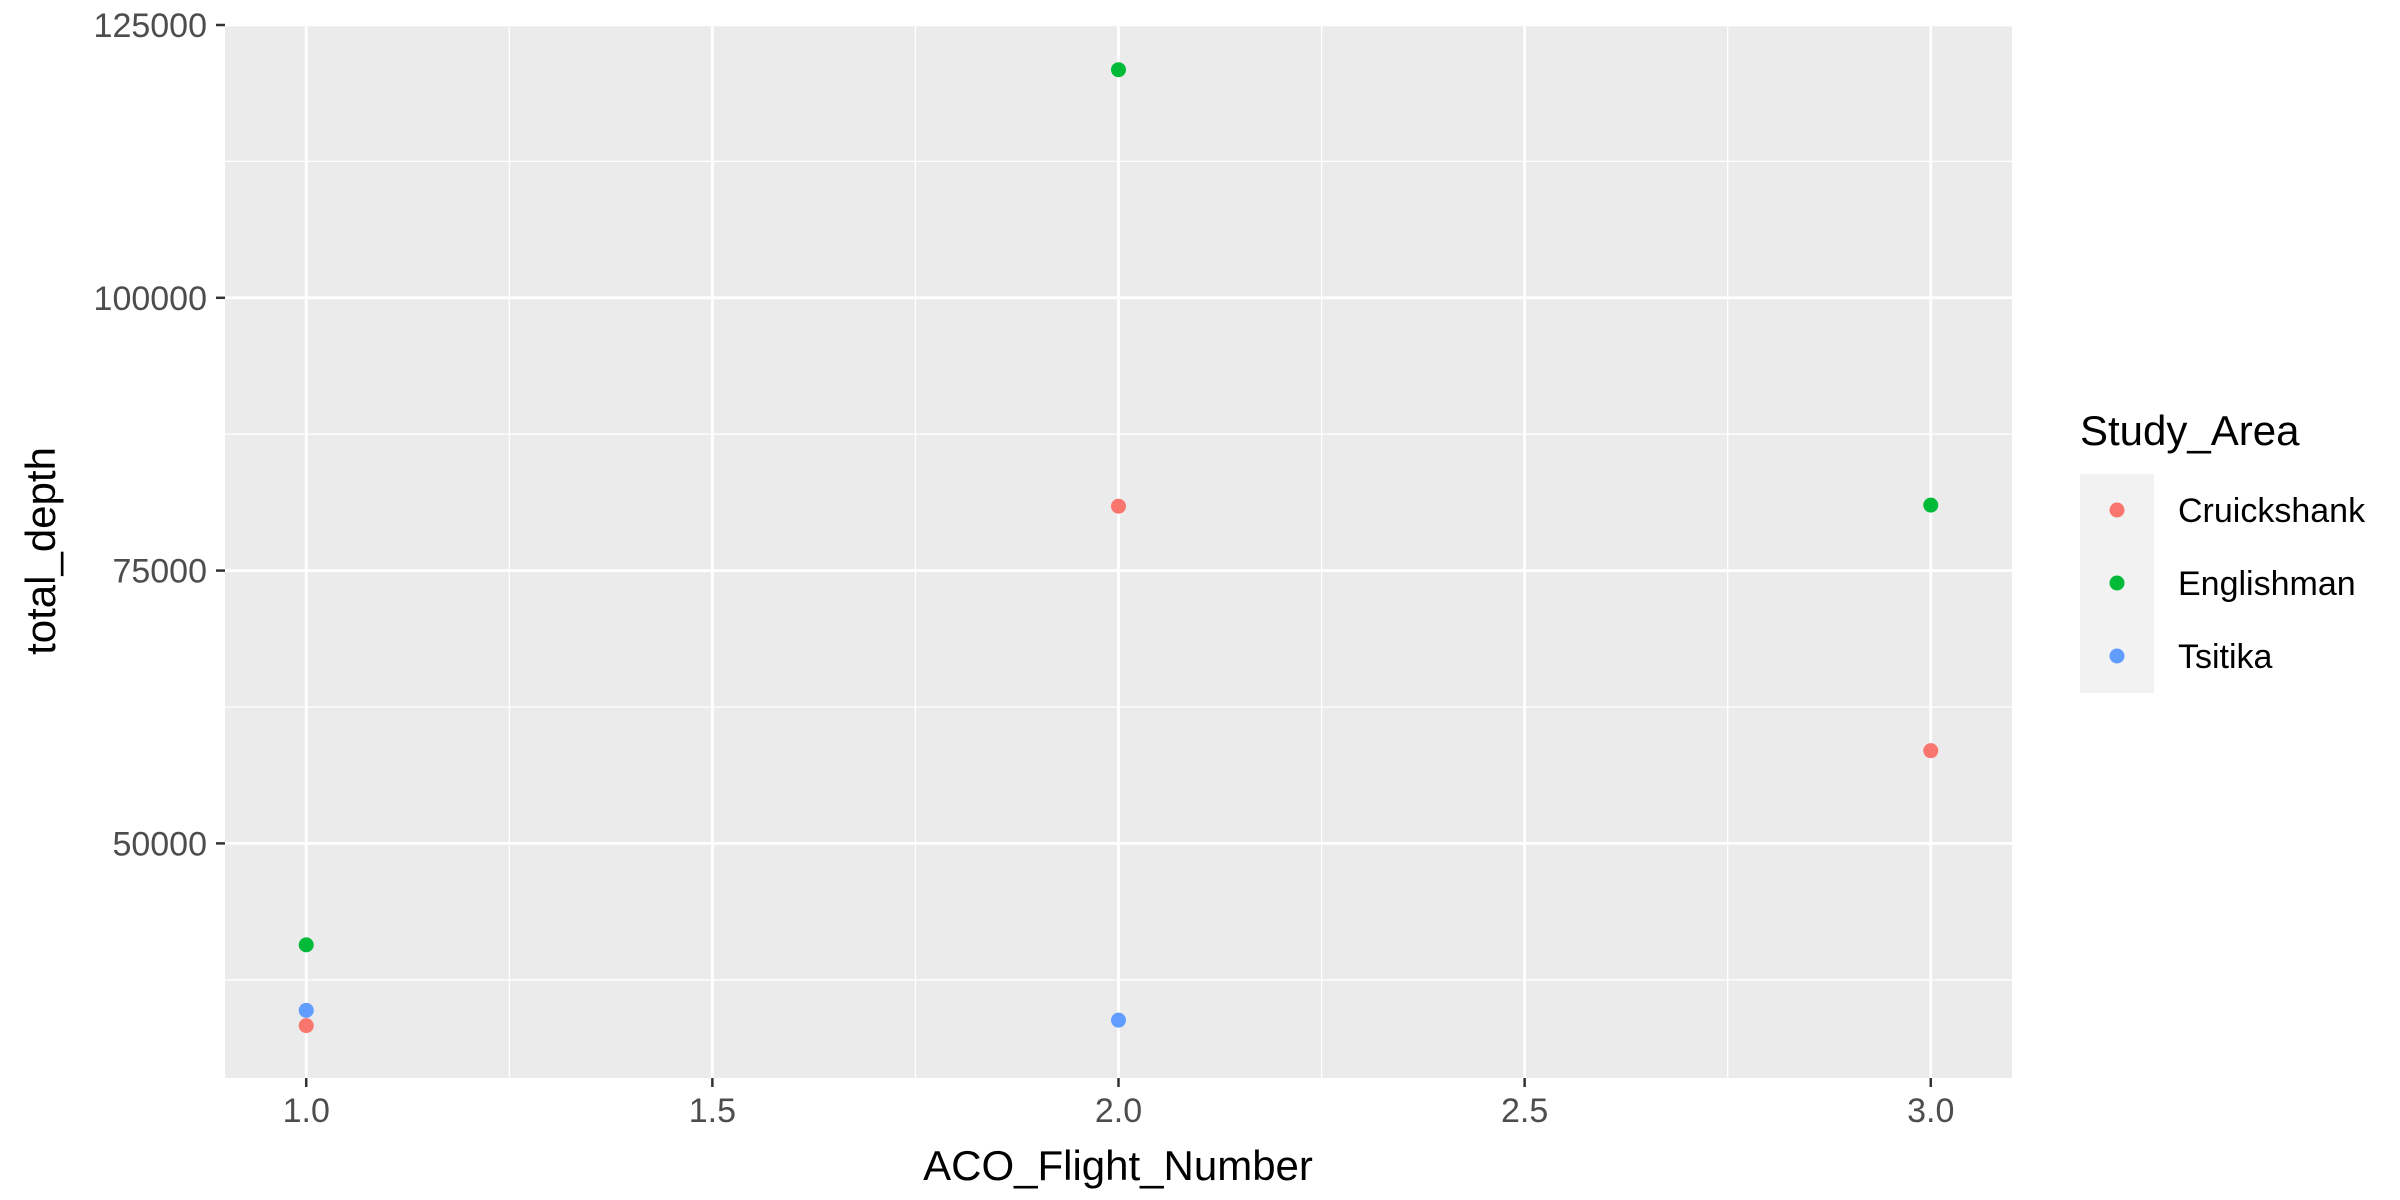 This screenshot has width=2400, height=1200. What do you see at coordinates (40, 551) in the screenshot?
I see `y-axis-title: total_depth` at bounding box center [40, 551].